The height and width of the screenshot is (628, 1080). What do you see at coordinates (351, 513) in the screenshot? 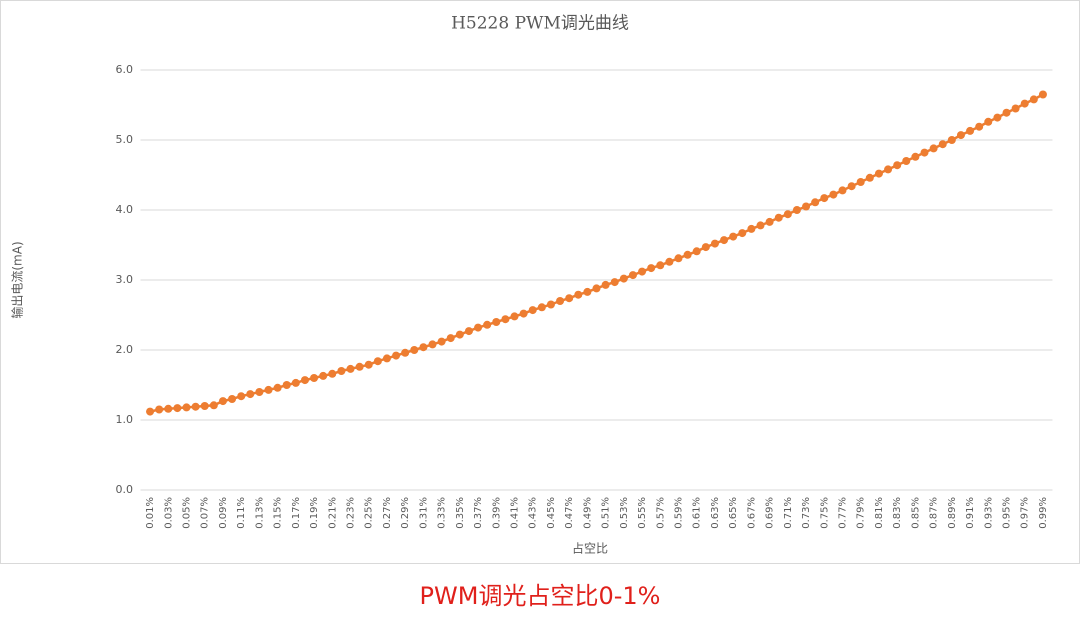
I see `x-tick-label: 0.23%` at bounding box center [351, 513].